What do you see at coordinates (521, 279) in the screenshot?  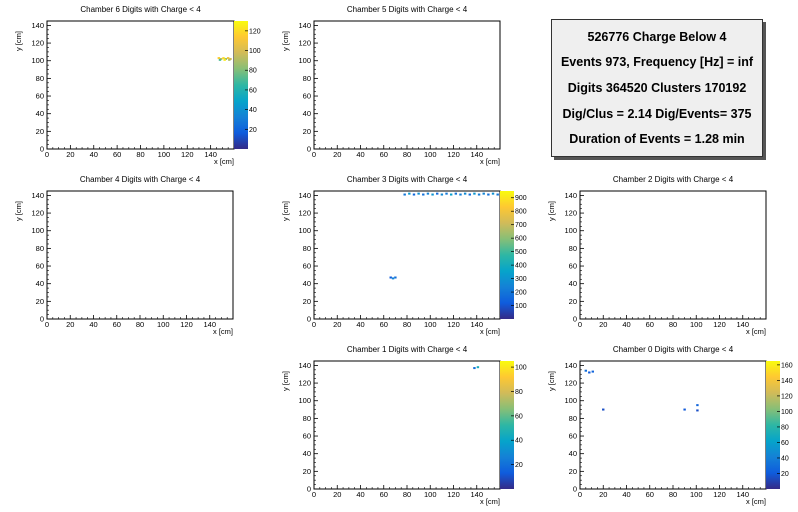 I see `colorbar-tick-label: 300` at bounding box center [521, 279].